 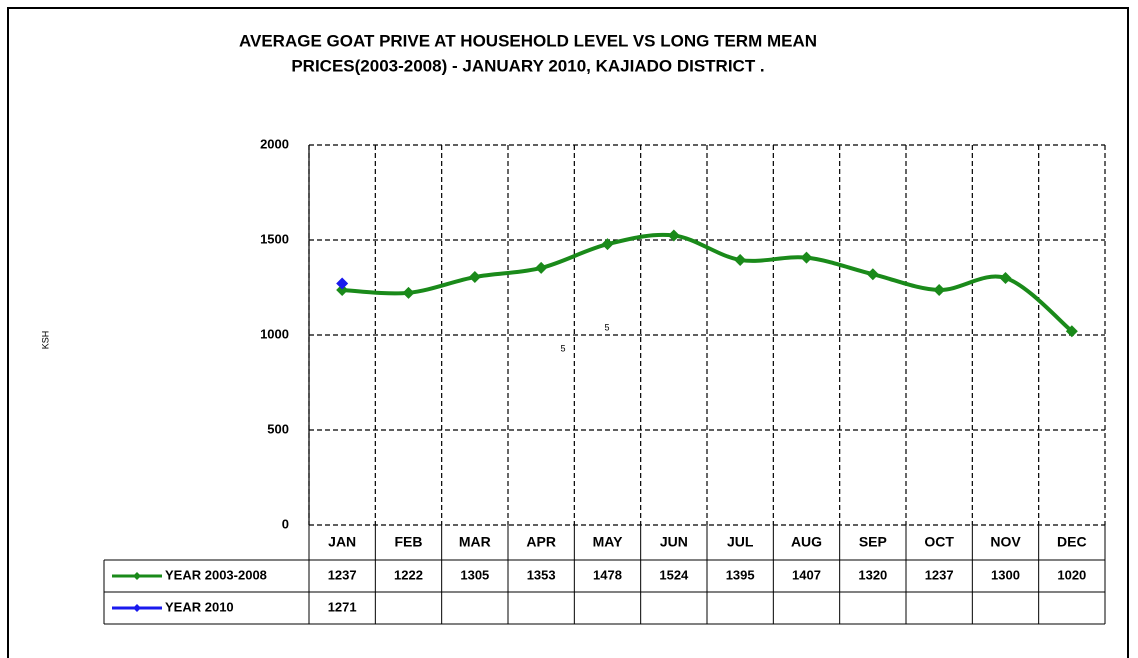 What do you see at coordinates (939, 542) in the screenshot?
I see `x-tick-label: OCT` at bounding box center [939, 542].